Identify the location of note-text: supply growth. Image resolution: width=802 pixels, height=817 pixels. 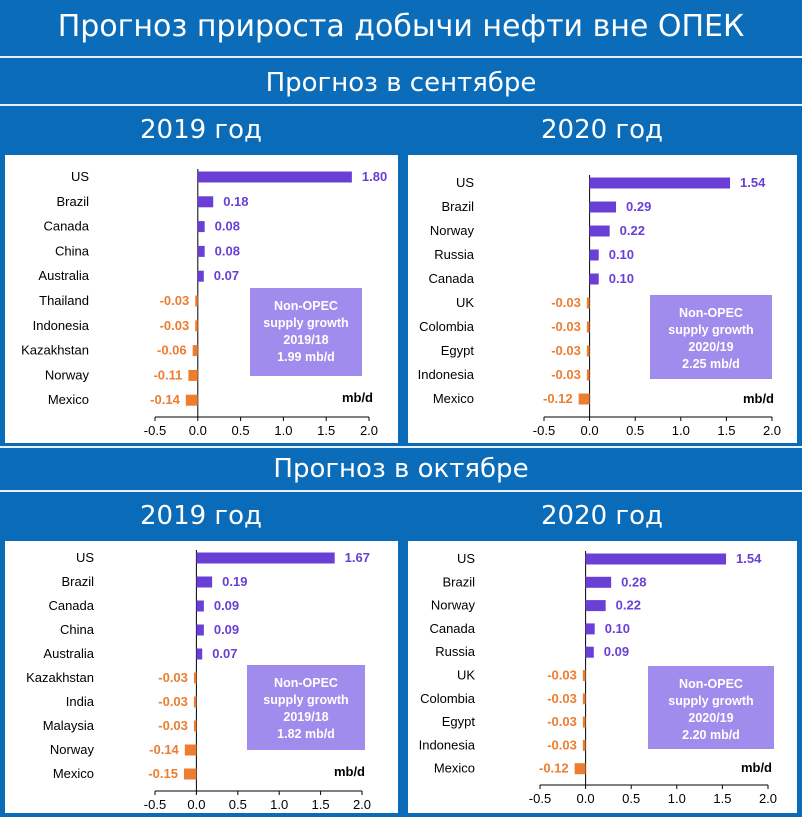
(710, 701).